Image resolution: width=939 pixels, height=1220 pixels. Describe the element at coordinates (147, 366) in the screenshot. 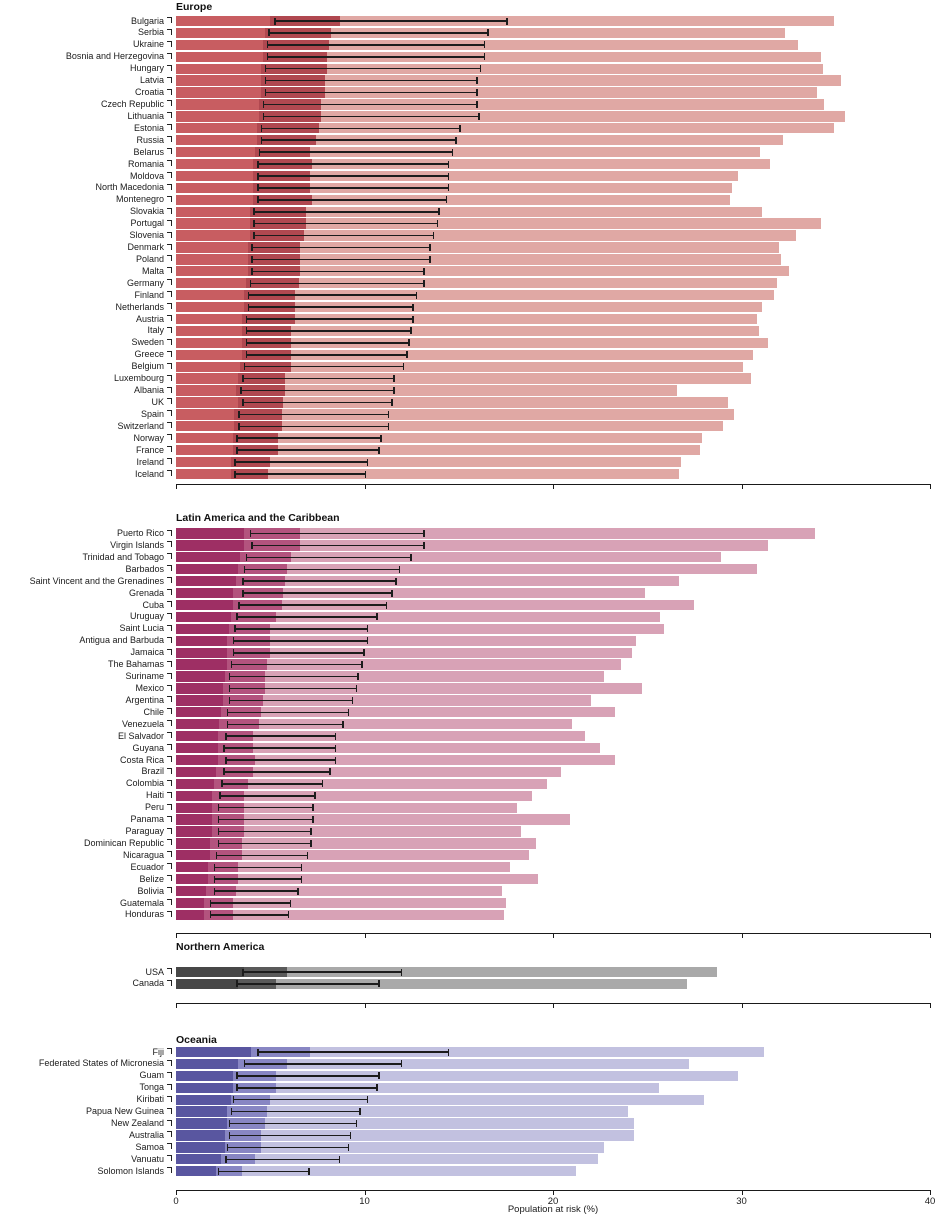

I see `country-label: Belgium` at that location.